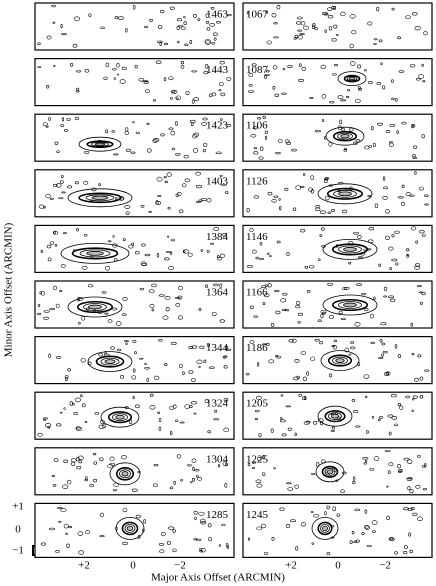  Describe the element at coordinates (385, 566) in the screenshot. I see `x-tick-label: −2` at that location.